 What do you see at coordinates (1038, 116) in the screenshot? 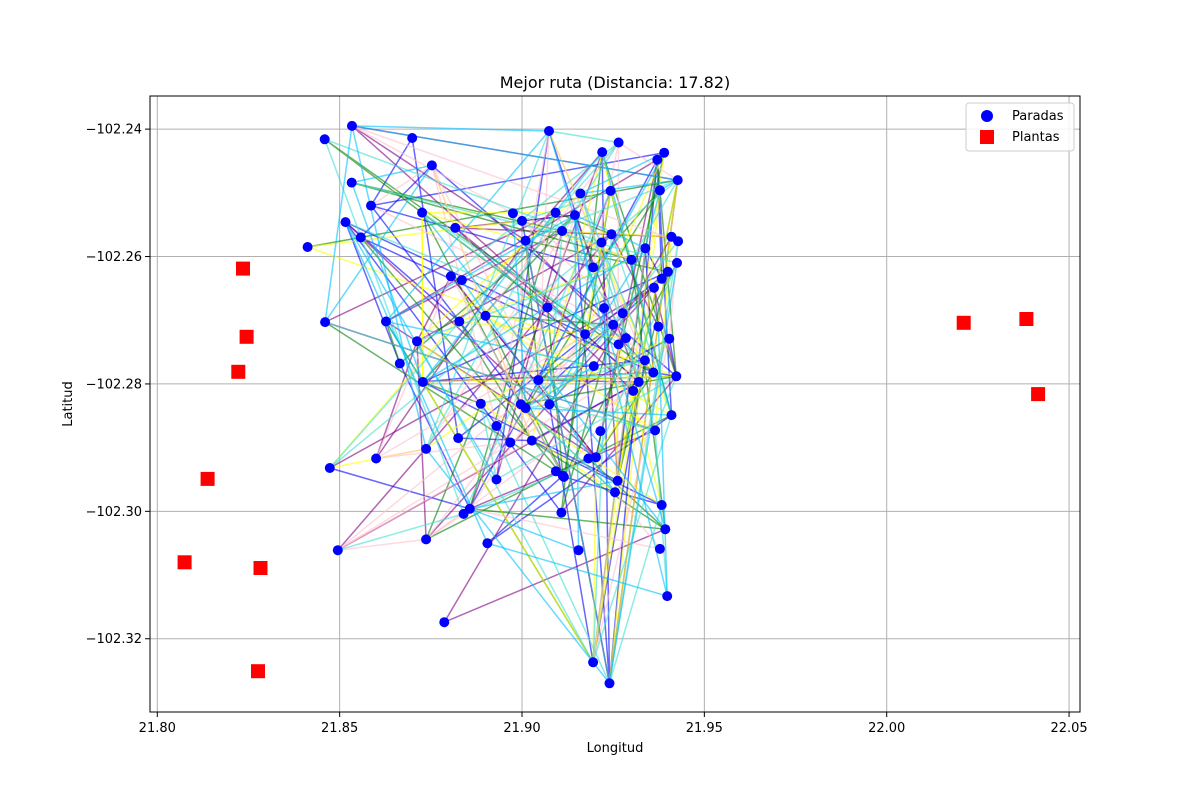
I see `legend-paradas-label: Paradas` at bounding box center [1038, 116].